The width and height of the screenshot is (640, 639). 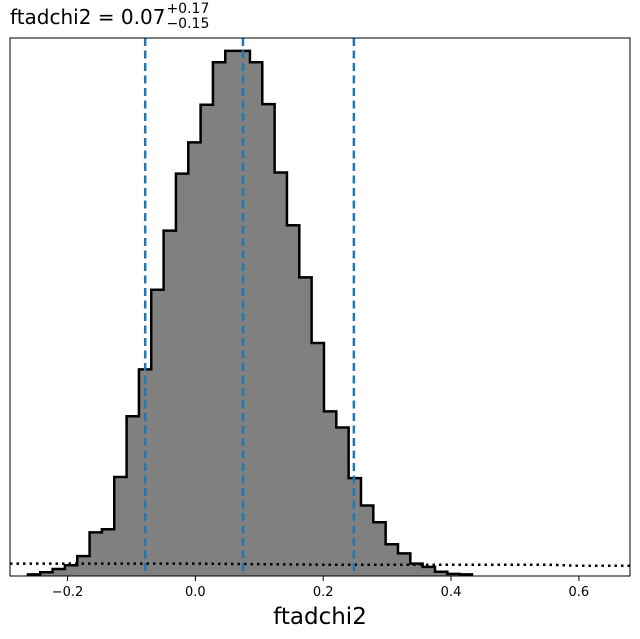 What do you see at coordinates (187, 9) in the screenshot?
I see `title-upper-error: +0.17` at bounding box center [187, 9].